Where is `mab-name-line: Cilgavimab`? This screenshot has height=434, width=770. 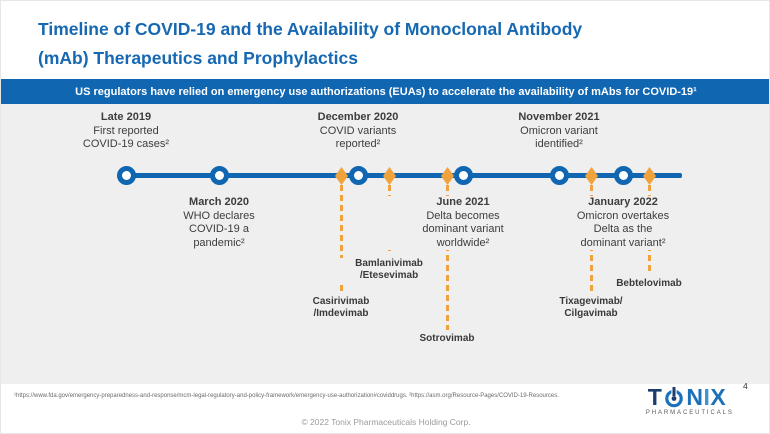 mab-name-line: Cilgavimab is located at coordinates (591, 313).